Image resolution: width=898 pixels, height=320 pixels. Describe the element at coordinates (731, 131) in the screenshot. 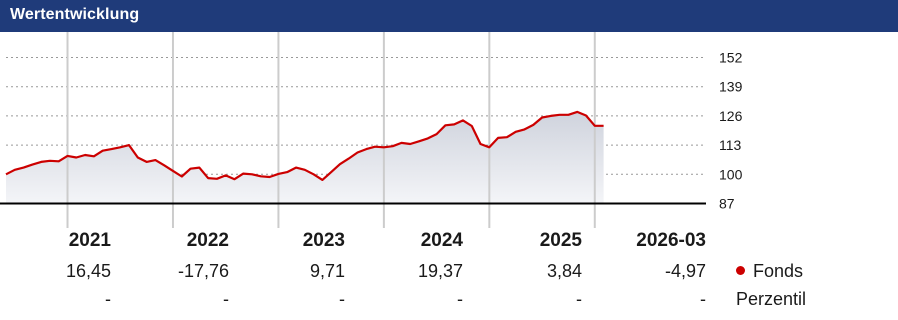

I see `y-tick-labels: 87 100 113 126 139 152` at that location.